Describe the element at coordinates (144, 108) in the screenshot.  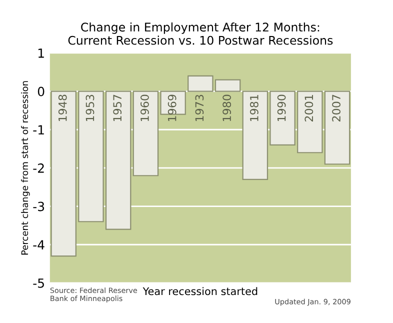
I see `x-tick-label: 1960` at that location.